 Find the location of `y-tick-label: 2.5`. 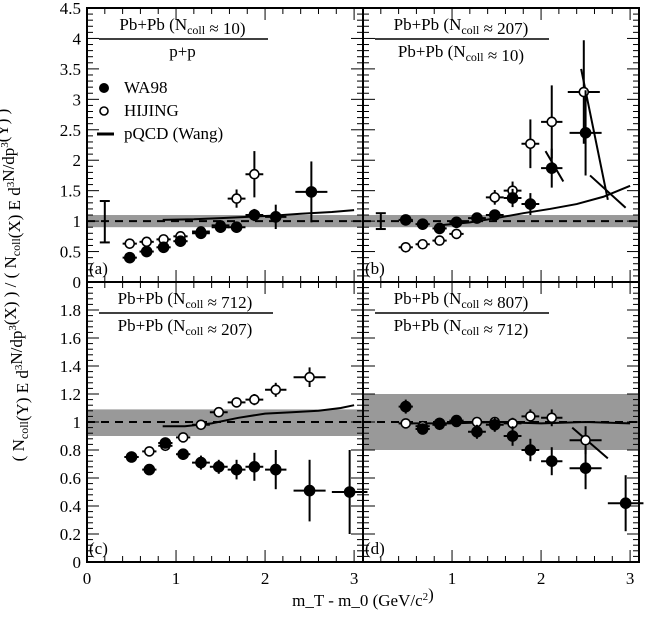

y-tick-label: 2.5 is located at coordinates (70, 130).